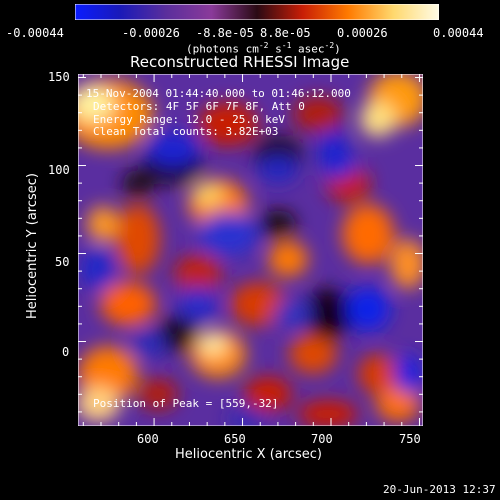  I want to click on x-tick-label: 750, so click(410, 439).